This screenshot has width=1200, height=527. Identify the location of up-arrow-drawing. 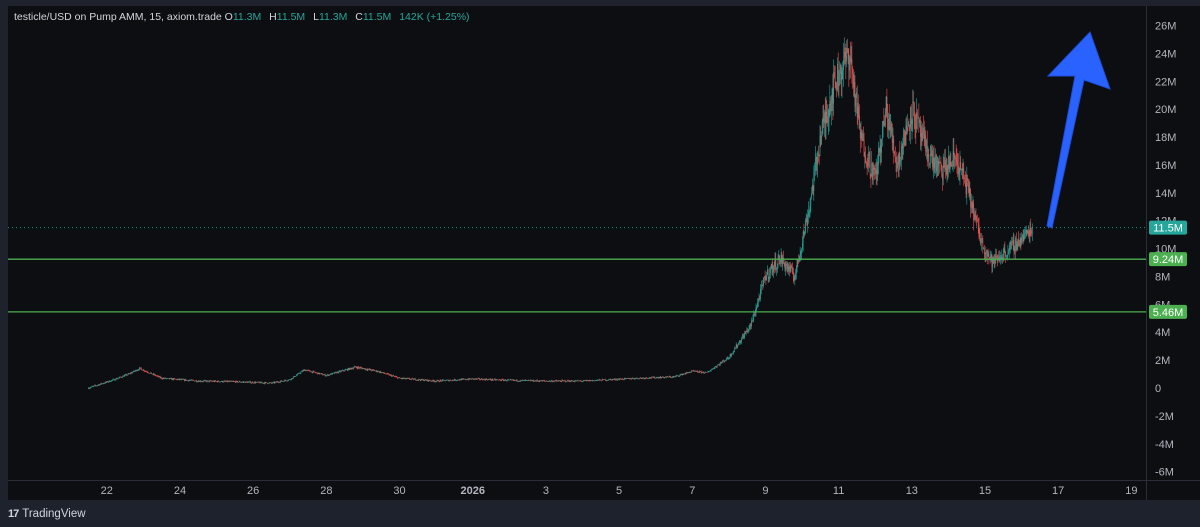
(1078, 130).